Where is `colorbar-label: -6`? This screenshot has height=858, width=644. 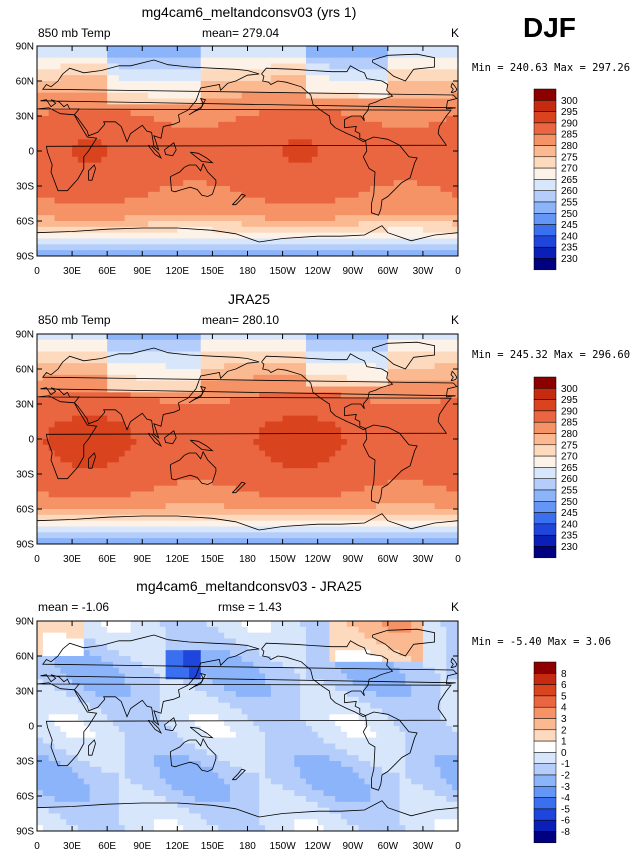
colorbar-label: -6 is located at coordinates (565, 821).